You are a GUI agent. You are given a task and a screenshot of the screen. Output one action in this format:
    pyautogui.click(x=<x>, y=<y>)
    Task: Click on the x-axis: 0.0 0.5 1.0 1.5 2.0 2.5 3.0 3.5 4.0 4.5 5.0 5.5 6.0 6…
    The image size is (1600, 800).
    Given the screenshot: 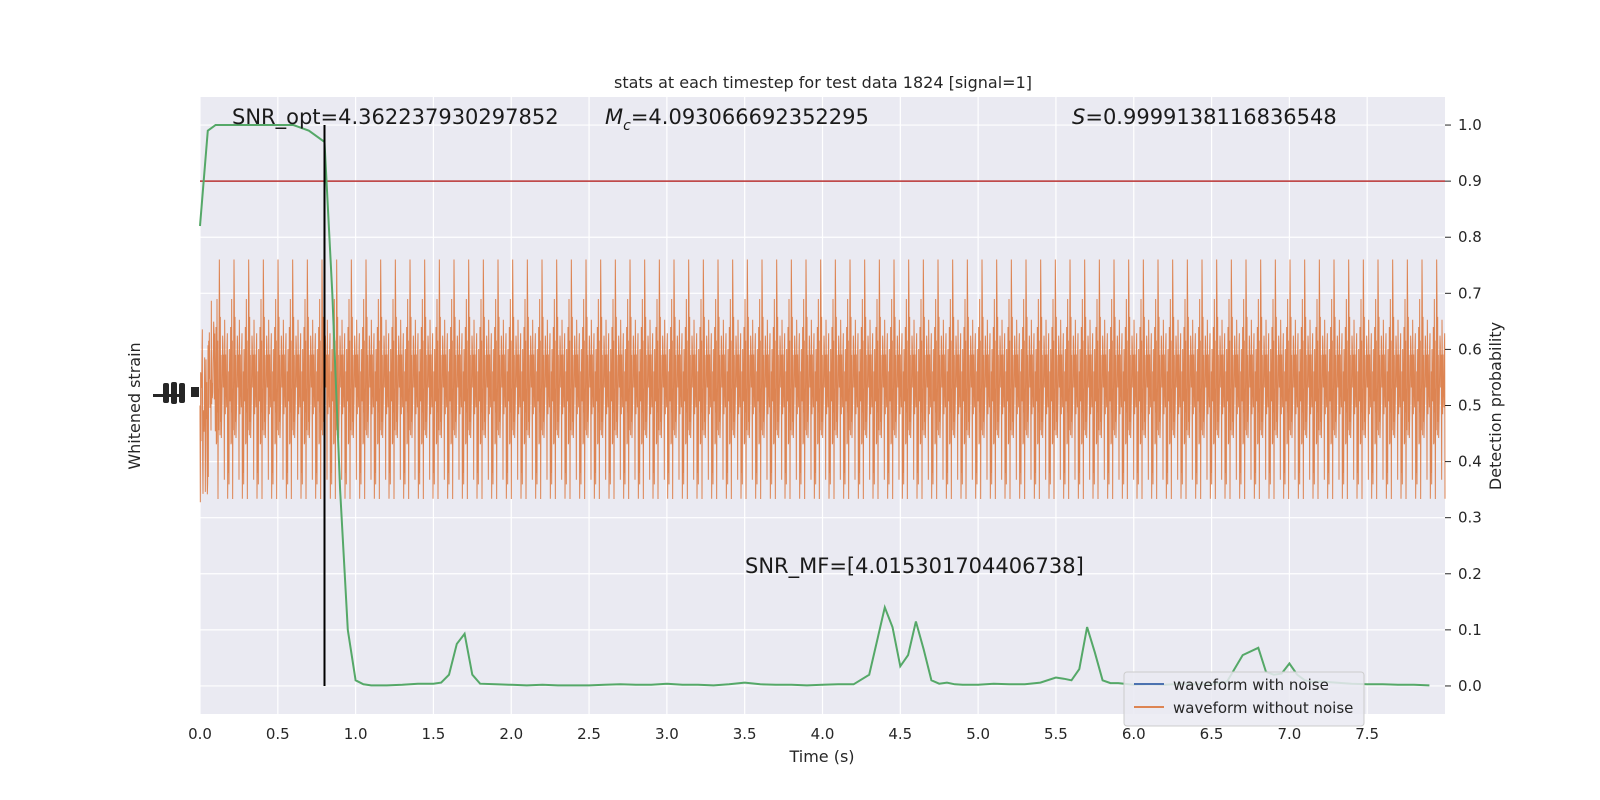 What is the action you would take?
    pyautogui.click(x=783, y=734)
    